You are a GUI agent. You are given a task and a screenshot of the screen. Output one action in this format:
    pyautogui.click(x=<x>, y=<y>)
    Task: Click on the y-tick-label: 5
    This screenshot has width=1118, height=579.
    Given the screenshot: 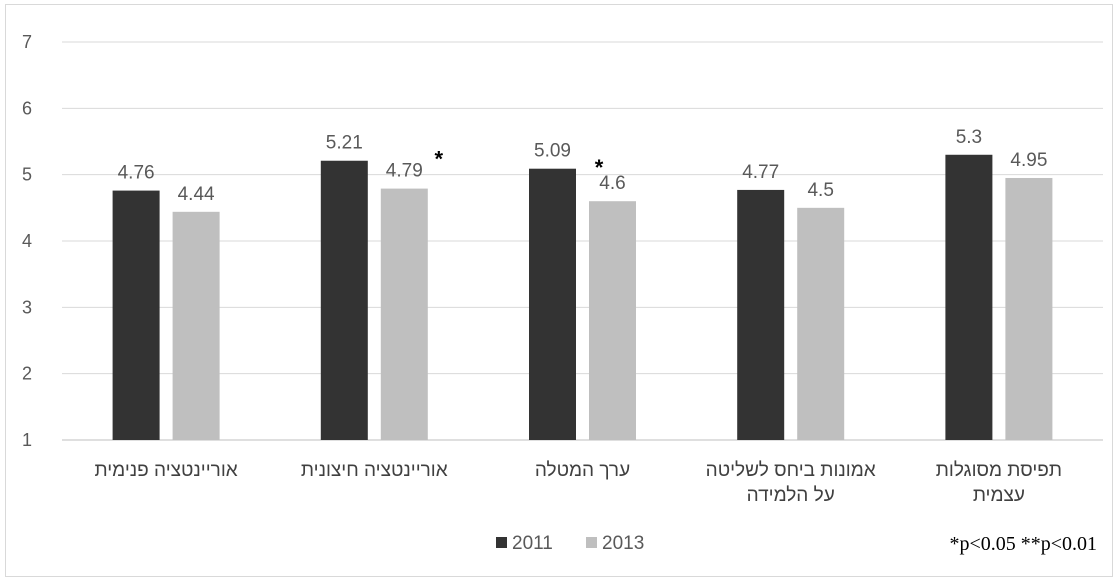 What is the action you would take?
    pyautogui.click(x=27, y=175)
    